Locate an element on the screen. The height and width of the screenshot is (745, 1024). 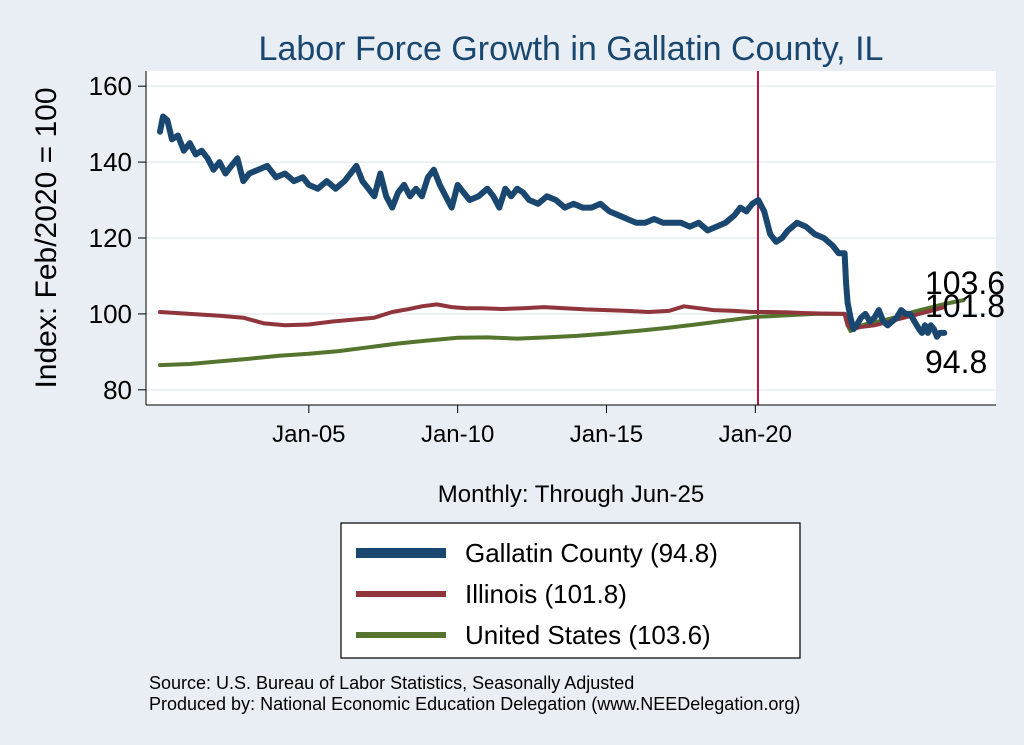
x-axis-ticks: Jan-05 Jan-10 Jan-15 Jan-20 is located at coordinates (532, 426).